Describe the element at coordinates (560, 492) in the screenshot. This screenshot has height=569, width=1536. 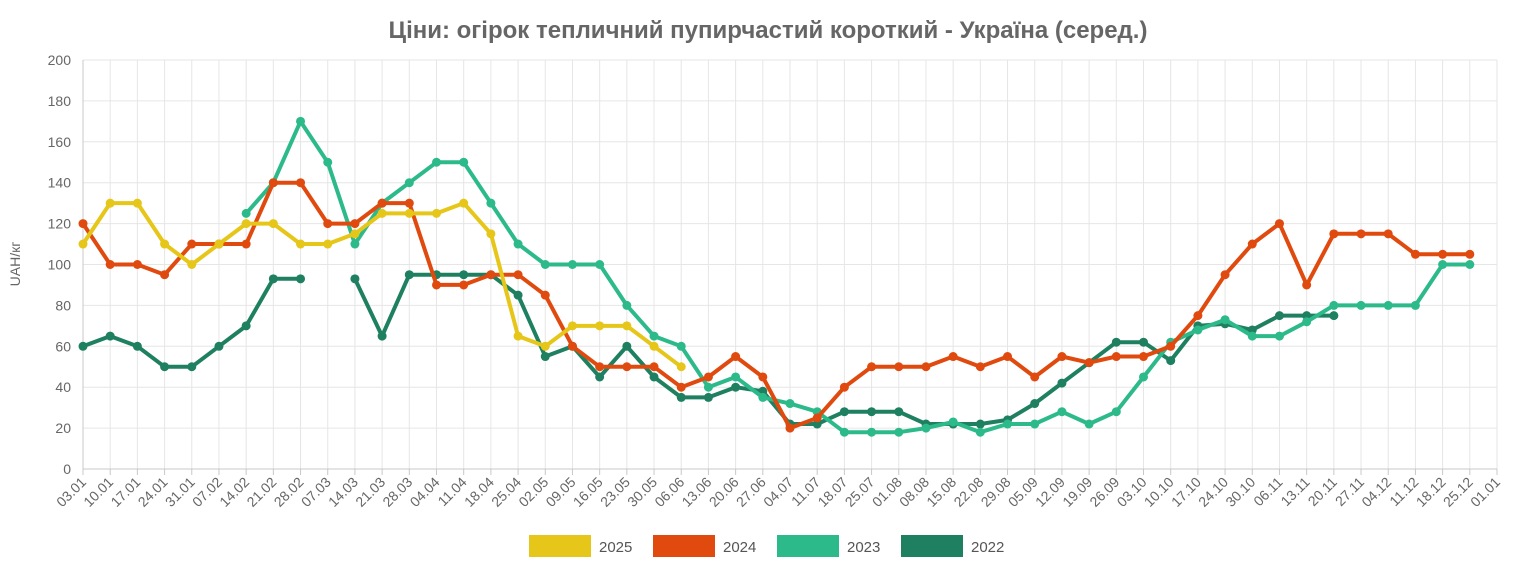
I see `x-tick-label: 09.05` at that location.